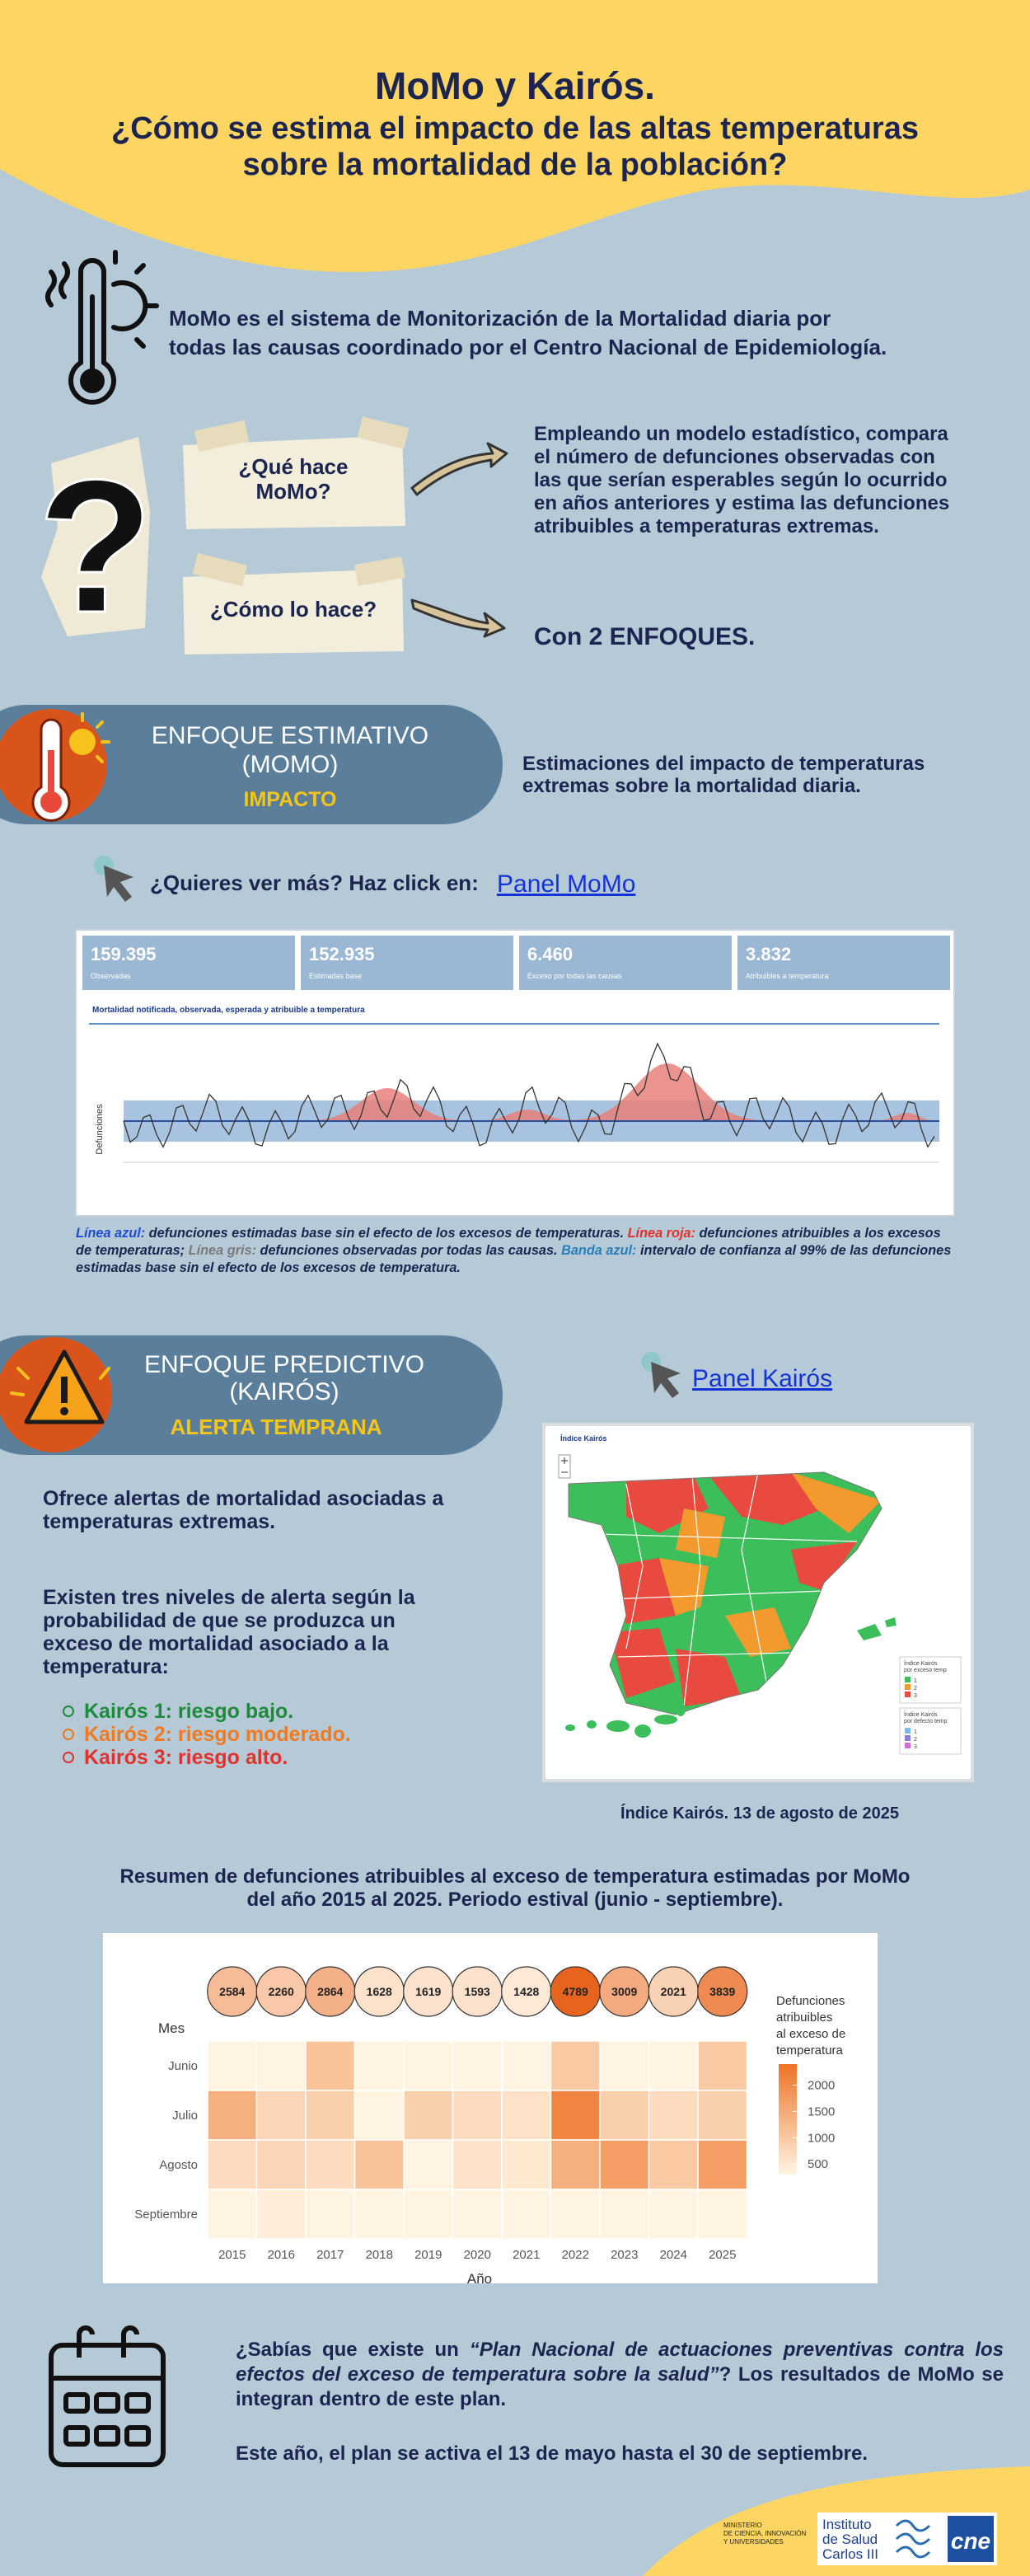 This screenshot has width=1030, height=2576. What do you see at coordinates (379, 1991) in the screenshot?
I see `total-label: 1628` at bounding box center [379, 1991].